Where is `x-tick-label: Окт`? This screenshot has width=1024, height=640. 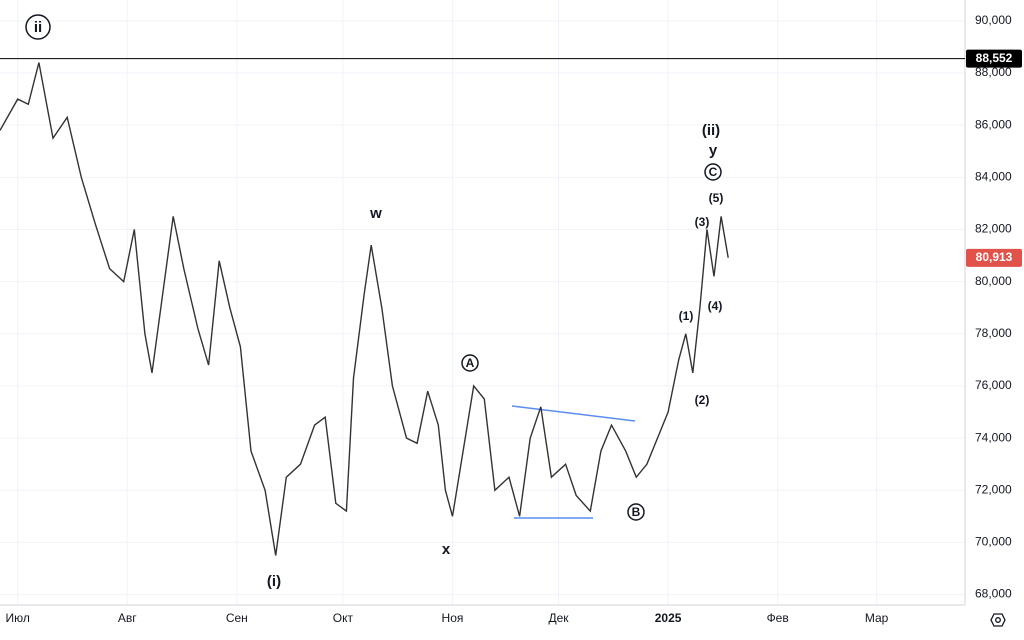 x-tick-label: Окт is located at coordinates (343, 618).